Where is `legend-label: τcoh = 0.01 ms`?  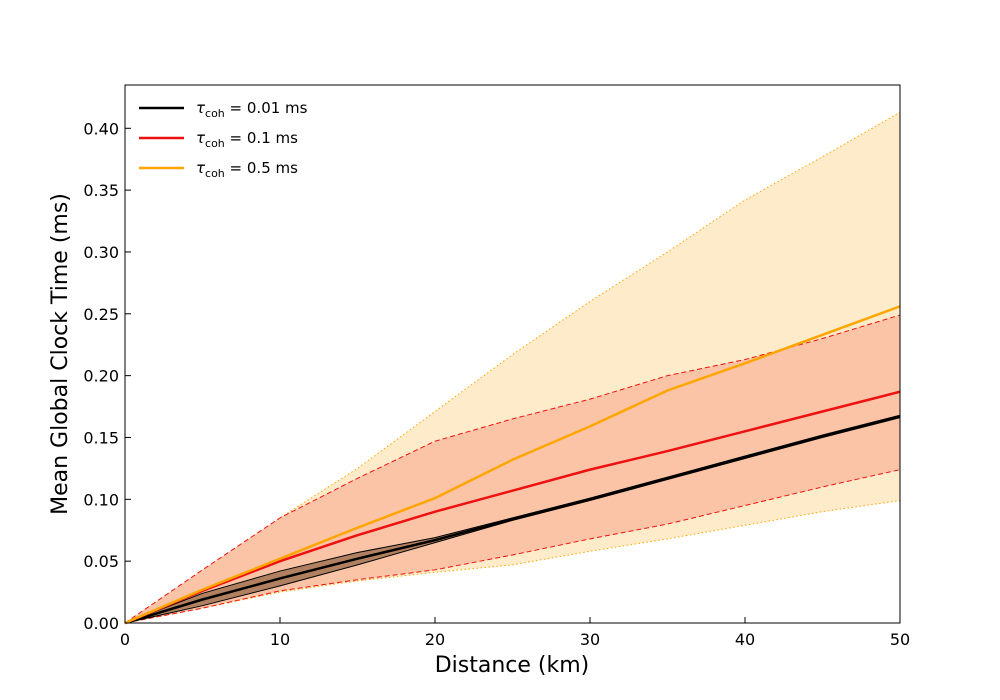 legend-label: τcoh = 0.01 ms is located at coordinates (252, 109).